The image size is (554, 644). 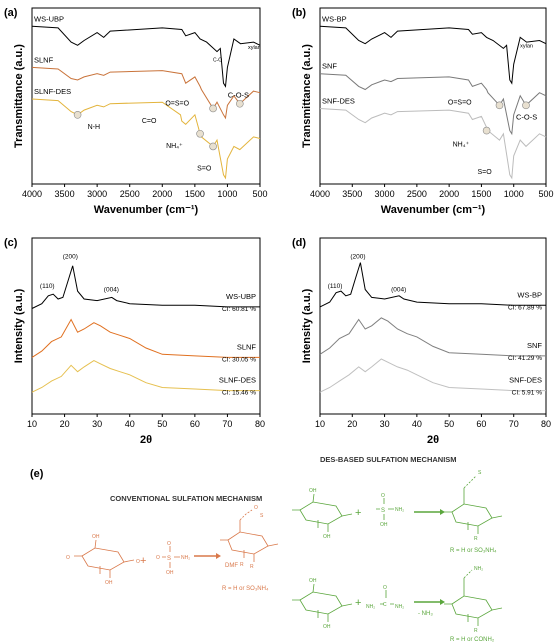 What do you see at coordinates (249, 535) in the screenshot?
I see `conv-product-structure` at bounding box center [249, 535].